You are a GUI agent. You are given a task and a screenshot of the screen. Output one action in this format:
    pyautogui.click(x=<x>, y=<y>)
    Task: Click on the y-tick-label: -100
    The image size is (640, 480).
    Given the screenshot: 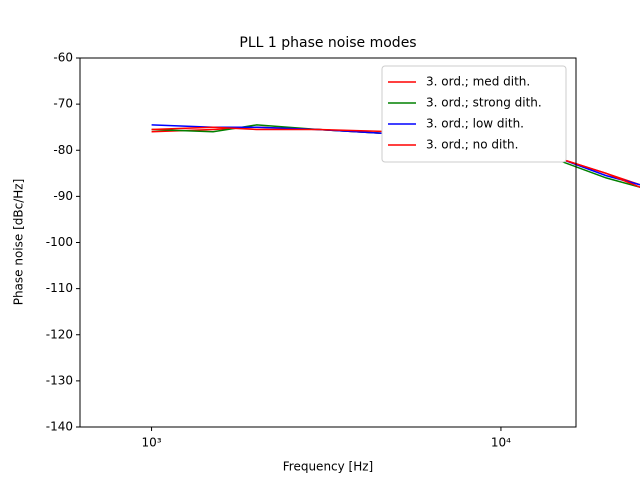 What is the action you would take?
    pyautogui.click(x=59, y=242)
    